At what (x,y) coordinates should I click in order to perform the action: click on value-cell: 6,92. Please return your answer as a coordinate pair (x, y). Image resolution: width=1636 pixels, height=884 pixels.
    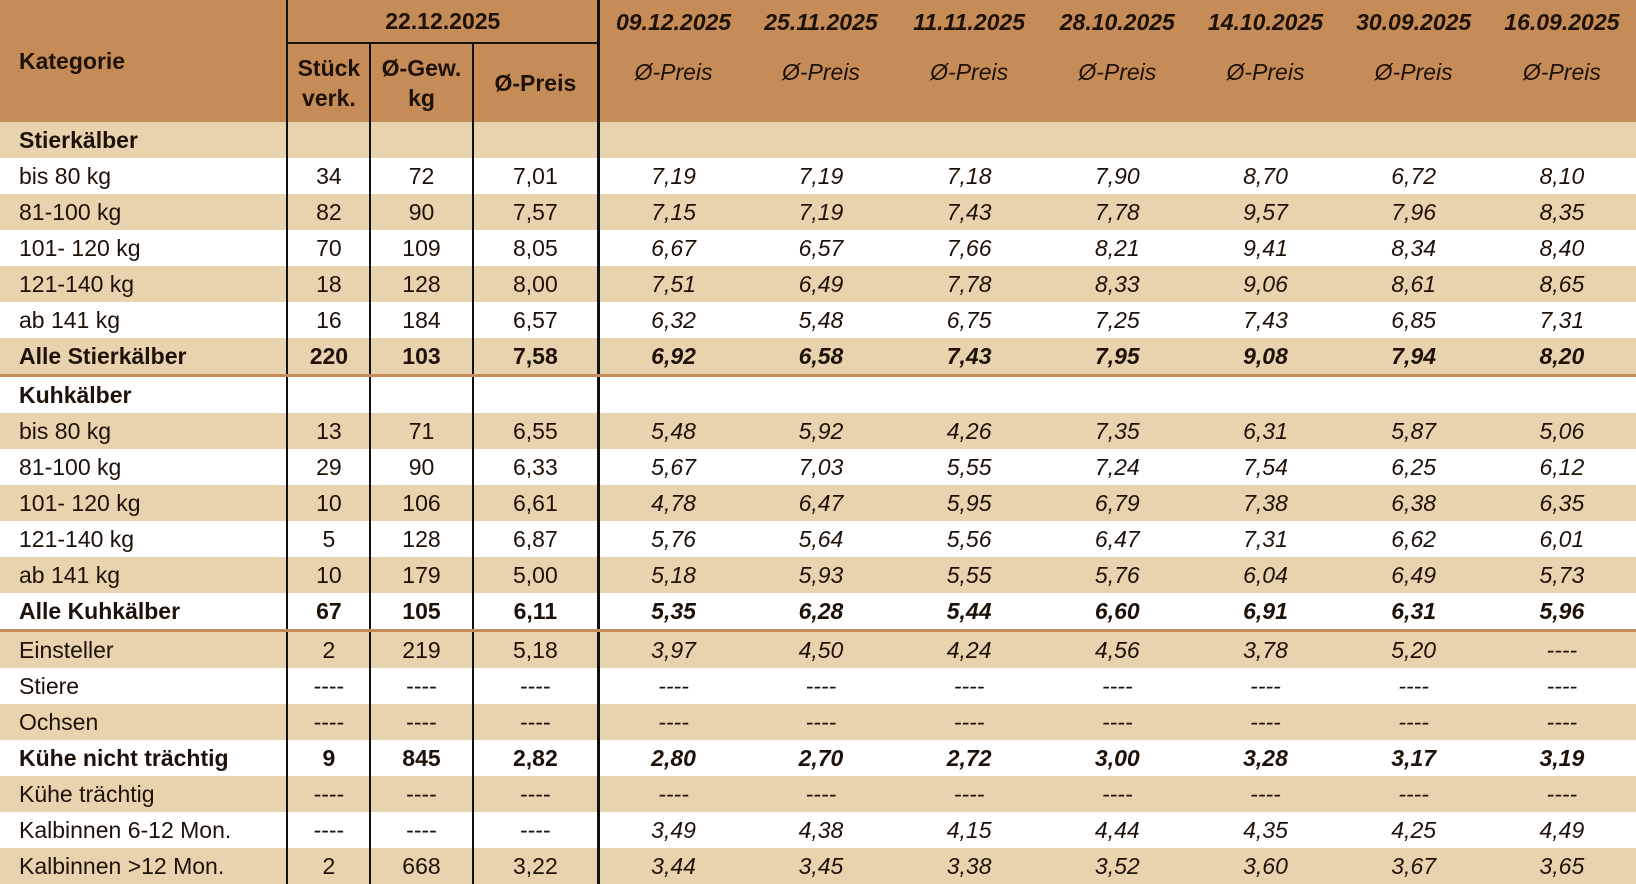
    Looking at the image, I should click on (672, 357).